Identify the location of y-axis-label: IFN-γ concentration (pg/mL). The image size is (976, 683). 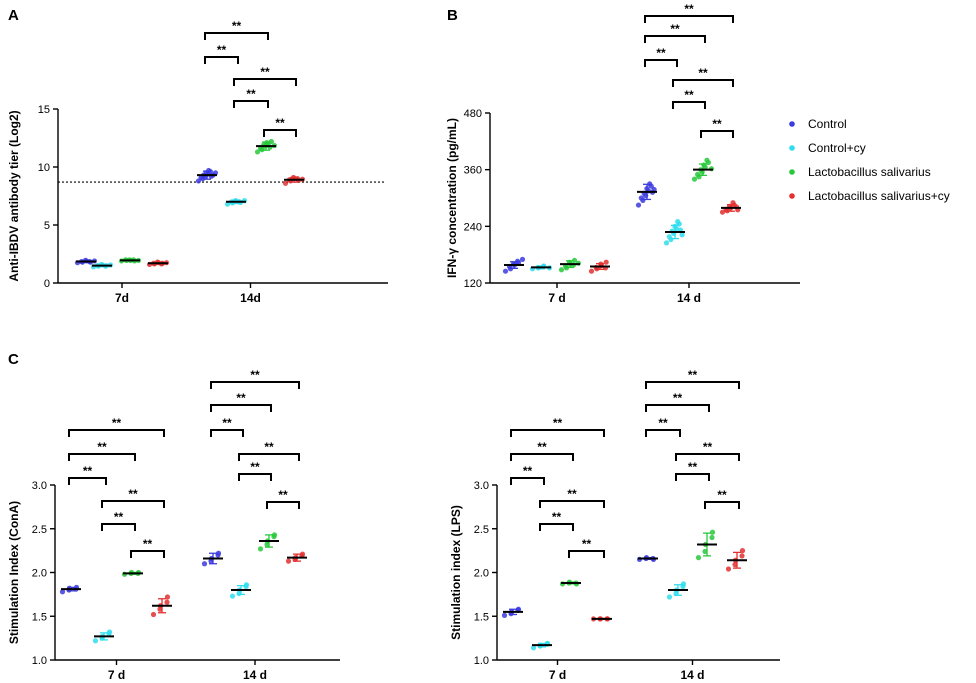
(452, 198).